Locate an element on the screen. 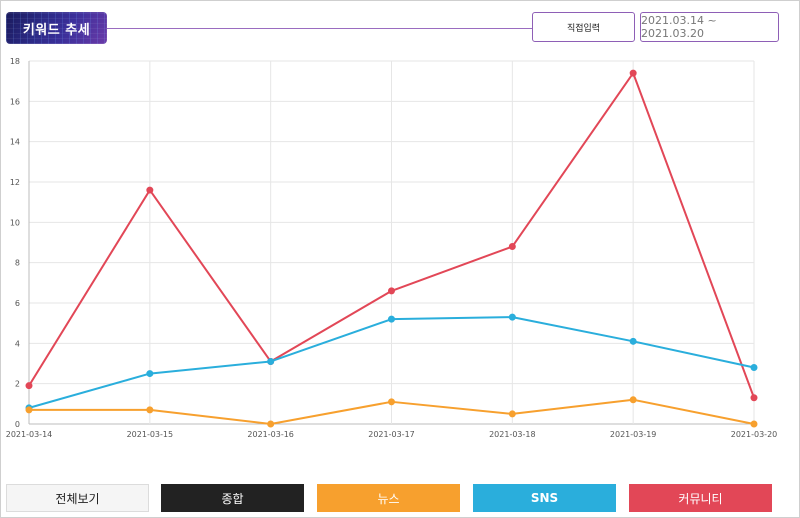 This screenshot has height=518, width=800. y-tick-label: 10 is located at coordinates (15, 222).